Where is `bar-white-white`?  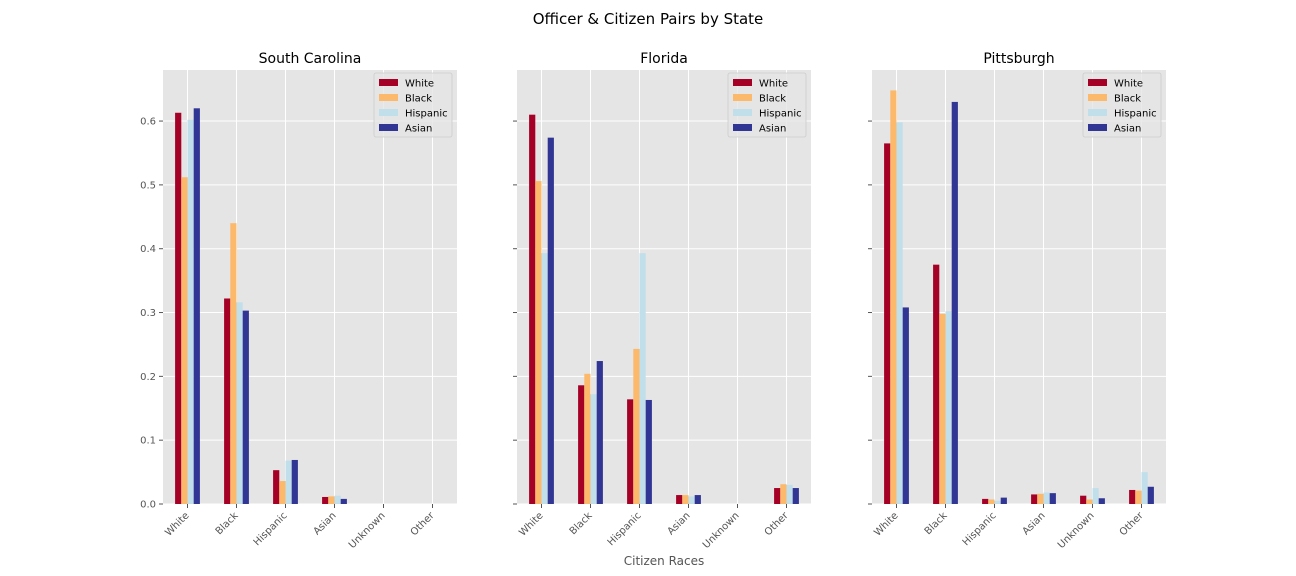
bar-white-white is located at coordinates (178, 308).